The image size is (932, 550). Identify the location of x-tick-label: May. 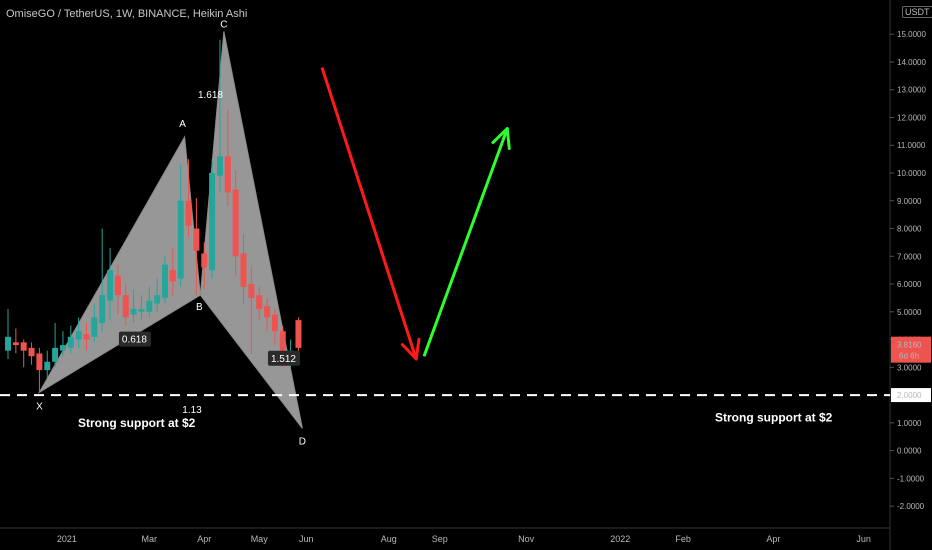
(260, 539).